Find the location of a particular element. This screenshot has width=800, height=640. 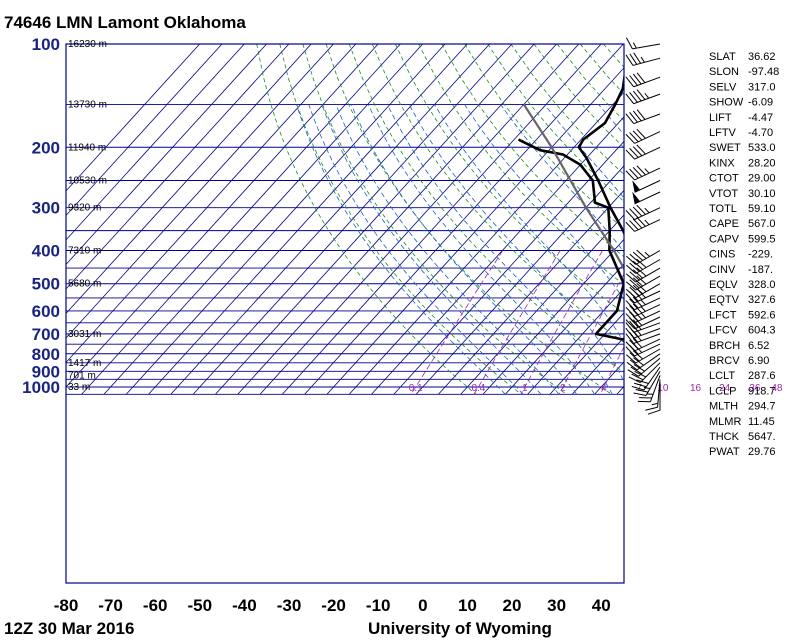

index-value: 59.10 is located at coordinates (762, 209).